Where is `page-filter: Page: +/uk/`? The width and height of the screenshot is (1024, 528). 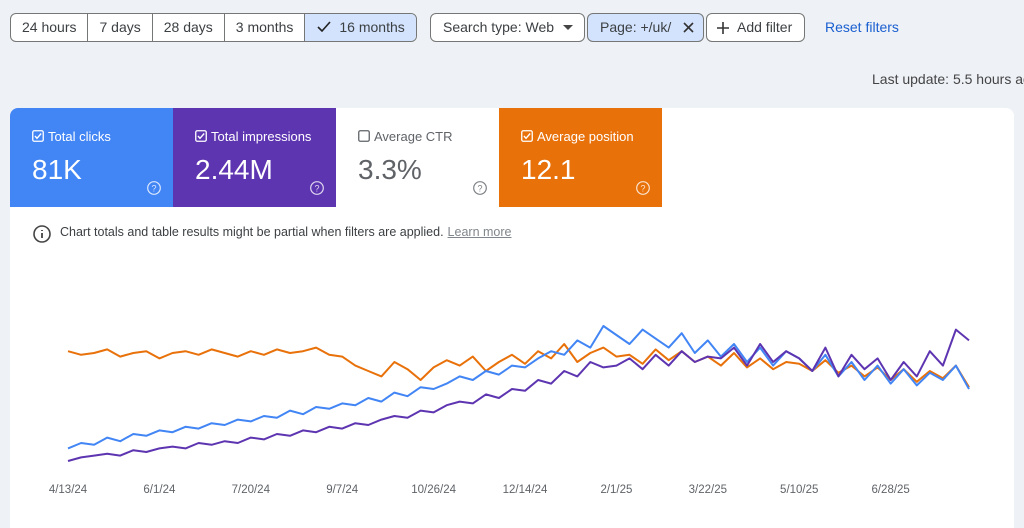
page-filter: Page: +/uk/ is located at coordinates (646, 27).